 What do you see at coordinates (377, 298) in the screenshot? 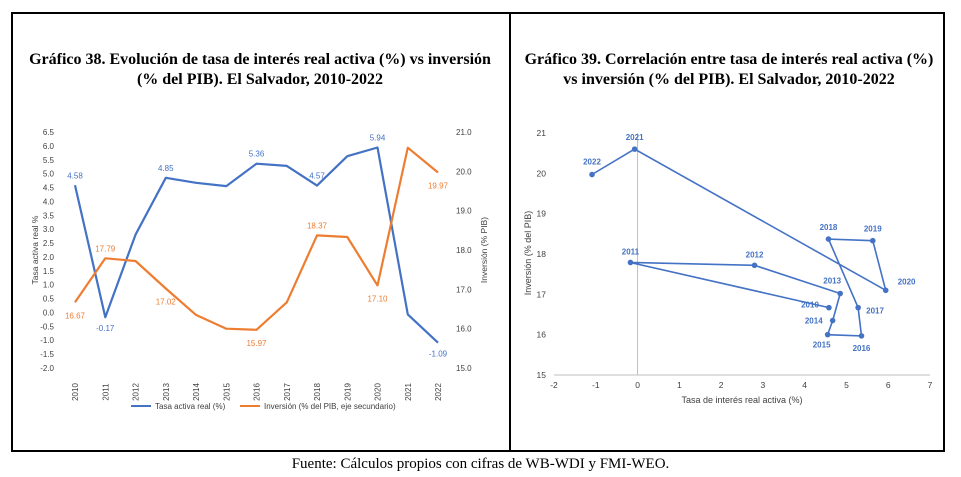
I see `data-label: 17.10` at bounding box center [377, 298].